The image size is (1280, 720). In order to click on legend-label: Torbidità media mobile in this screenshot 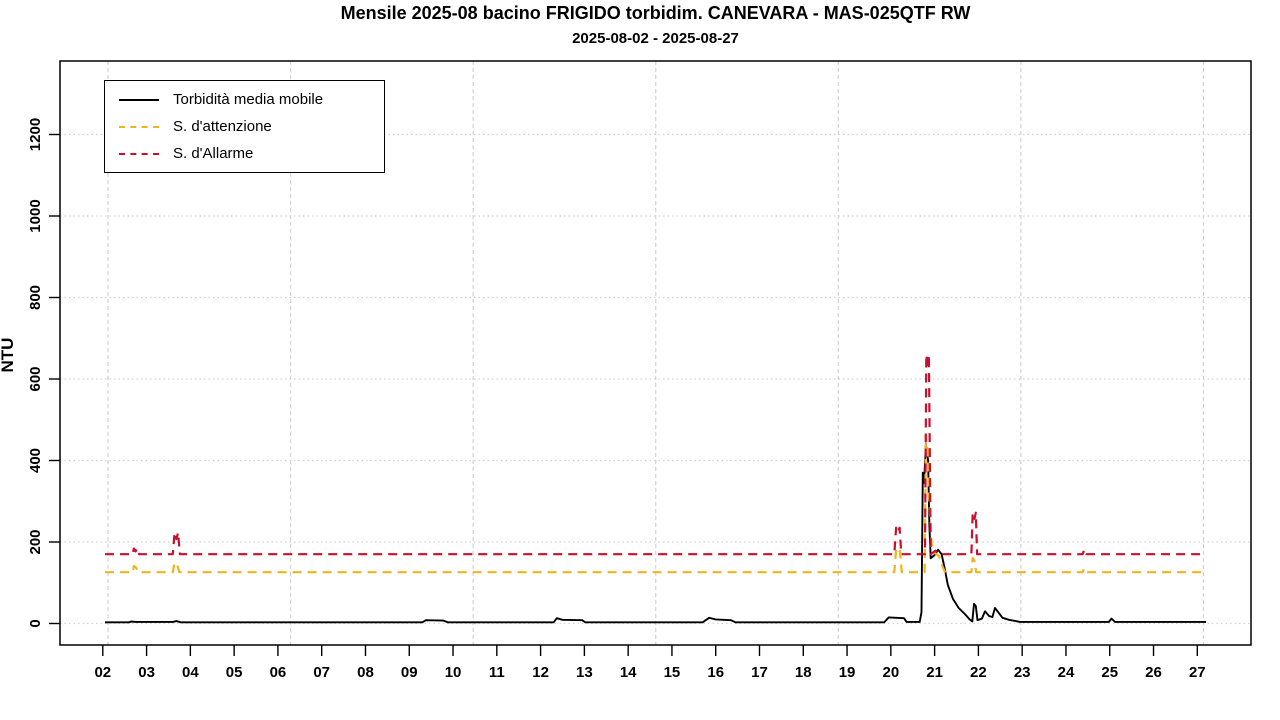, I will do `click(248, 99)`.